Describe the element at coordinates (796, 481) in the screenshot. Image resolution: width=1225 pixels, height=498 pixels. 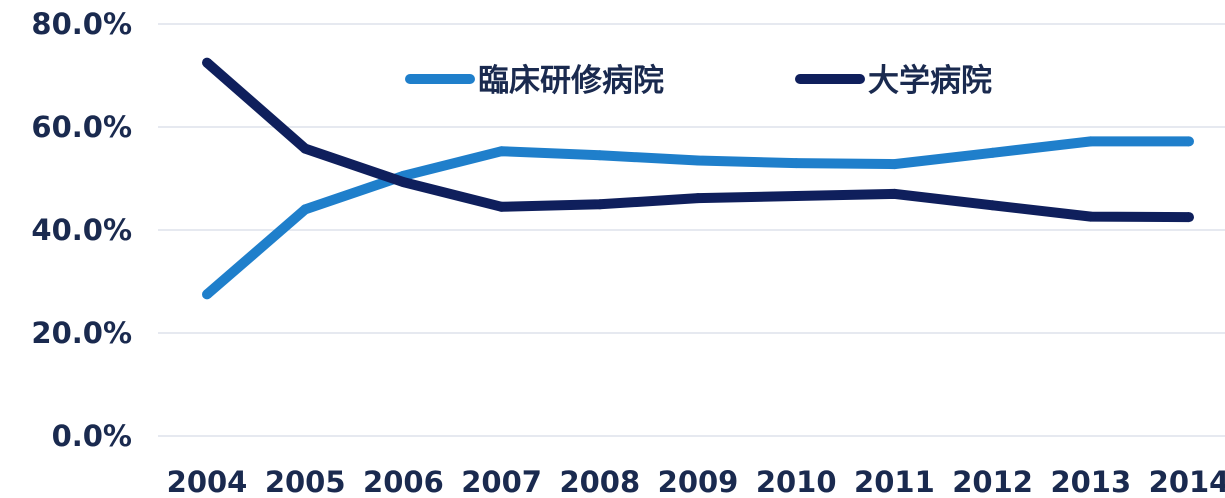
I see `x-tick-label: 2010` at that location.